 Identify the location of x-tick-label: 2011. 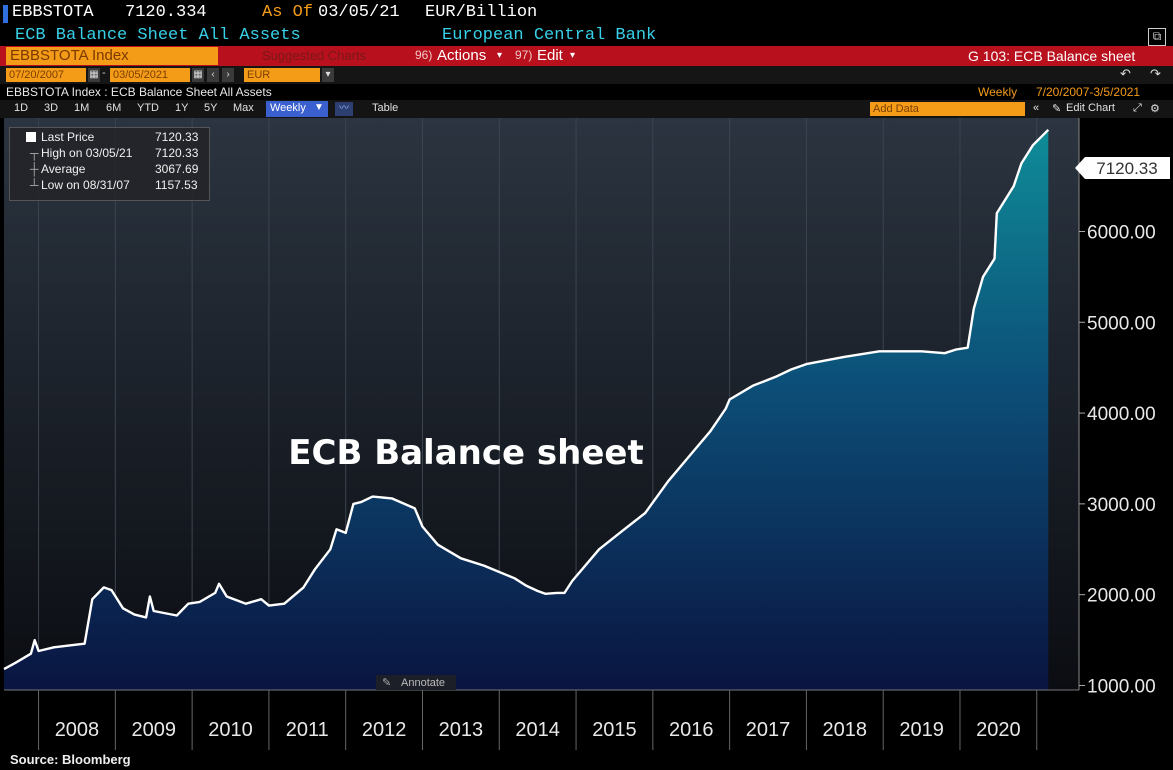
(307, 730).